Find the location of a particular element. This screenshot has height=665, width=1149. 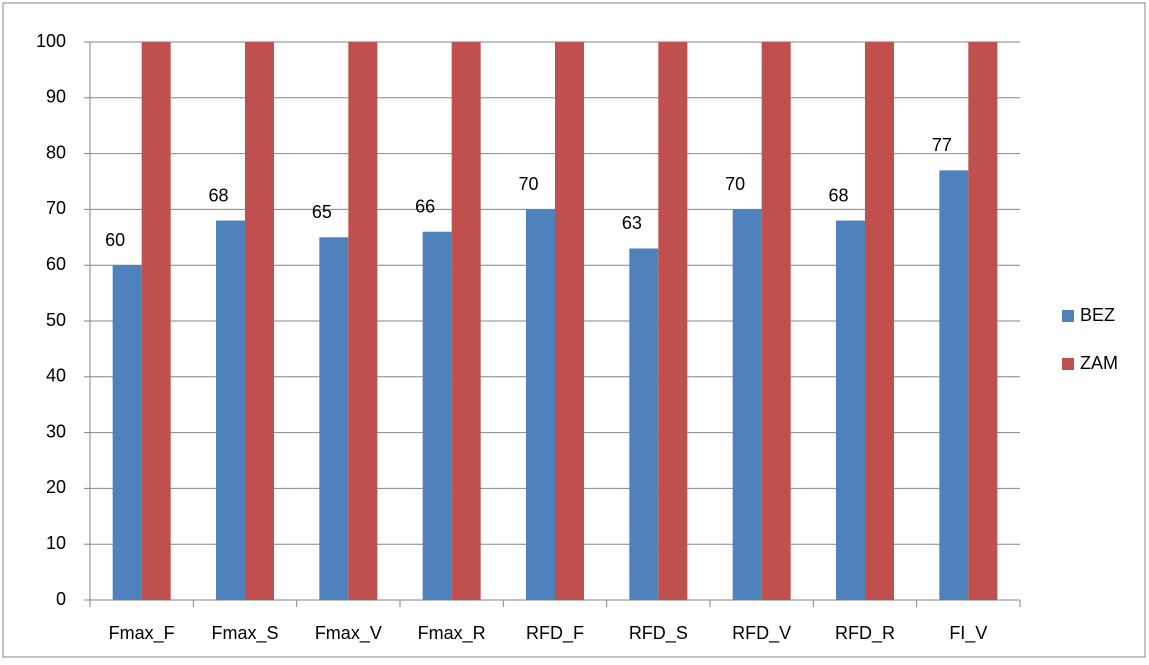

data-label: 60 is located at coordinates (115, 240).